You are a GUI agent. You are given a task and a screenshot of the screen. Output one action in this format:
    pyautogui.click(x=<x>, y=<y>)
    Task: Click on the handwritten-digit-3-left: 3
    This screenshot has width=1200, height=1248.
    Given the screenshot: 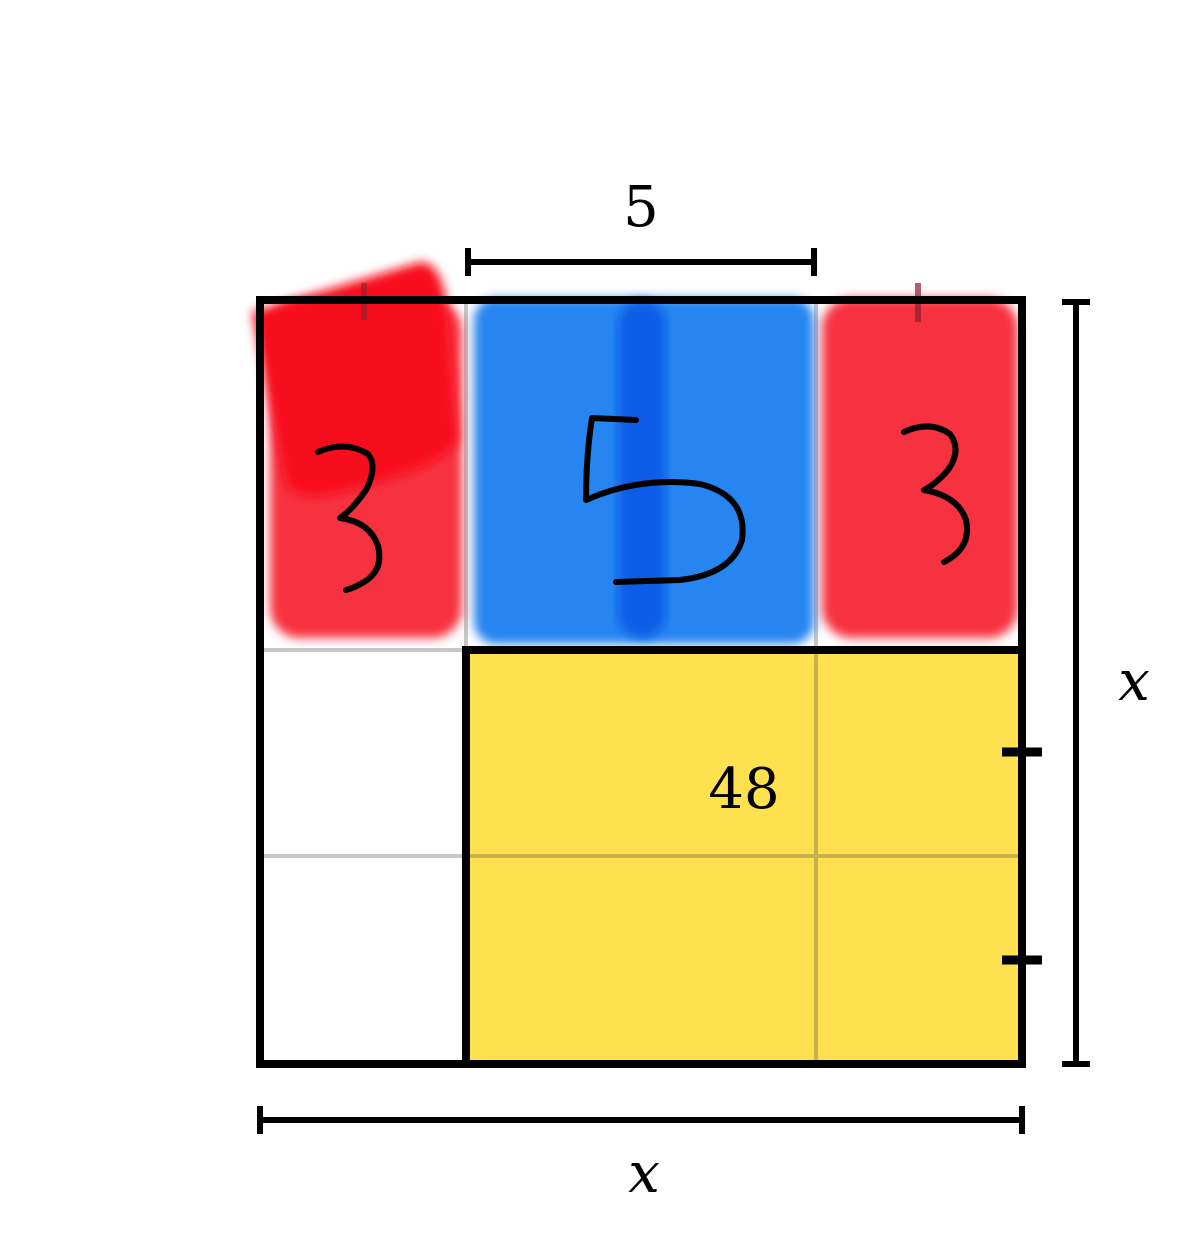 What is the action you would take?
    pyautogui.click(x=349, y=518)
    